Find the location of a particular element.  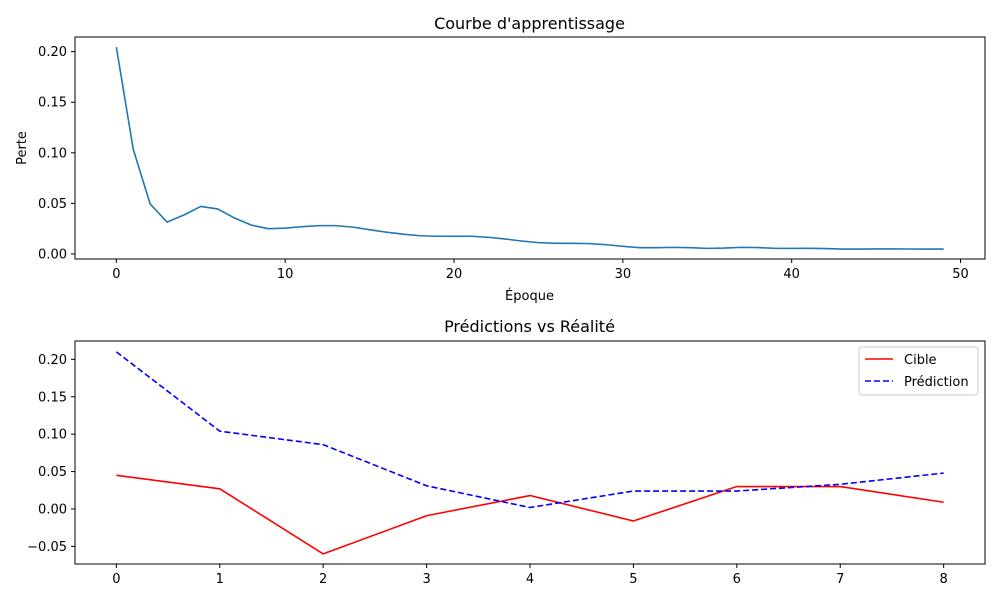

chart-1-title: Courbe d'apprentissage is located at coordinates (529, 23).